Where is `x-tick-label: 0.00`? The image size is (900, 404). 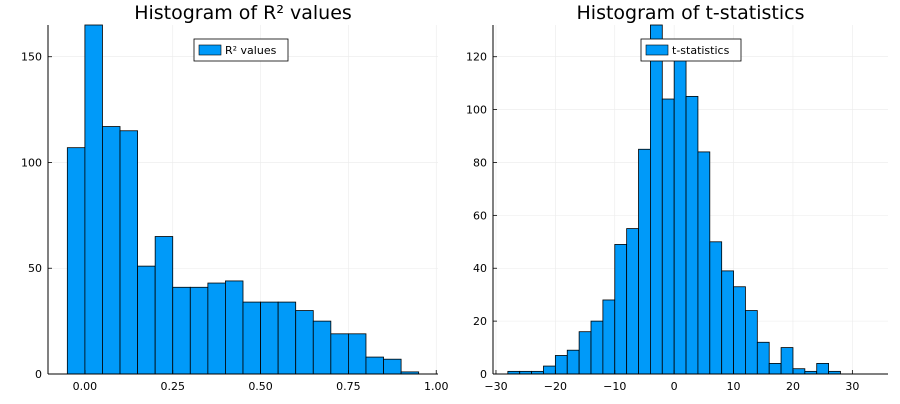 x-tick-label: 0.00 is located at coordinates (85, 386).